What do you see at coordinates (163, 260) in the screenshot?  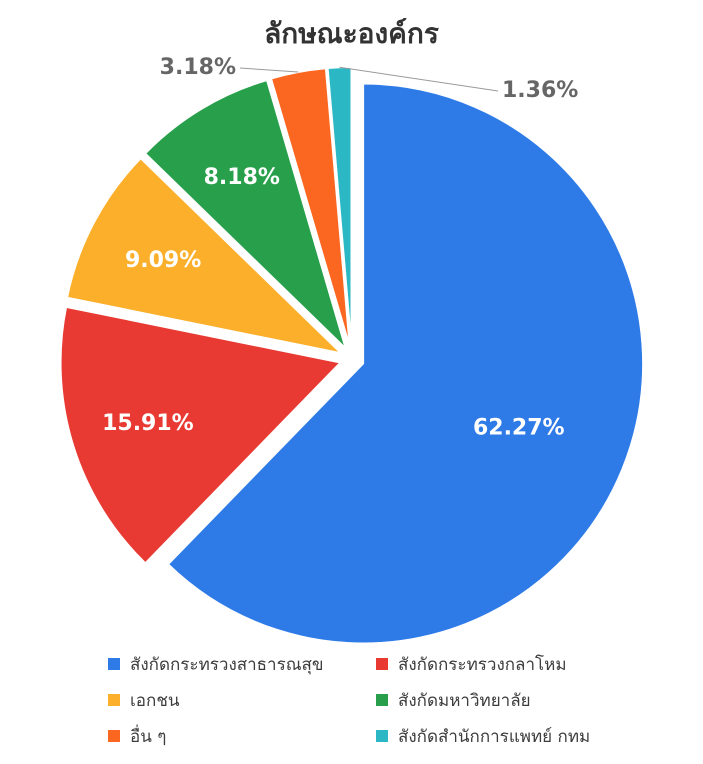 I see `slice-value-label: 9.09%` at bounding box center [163, 260].